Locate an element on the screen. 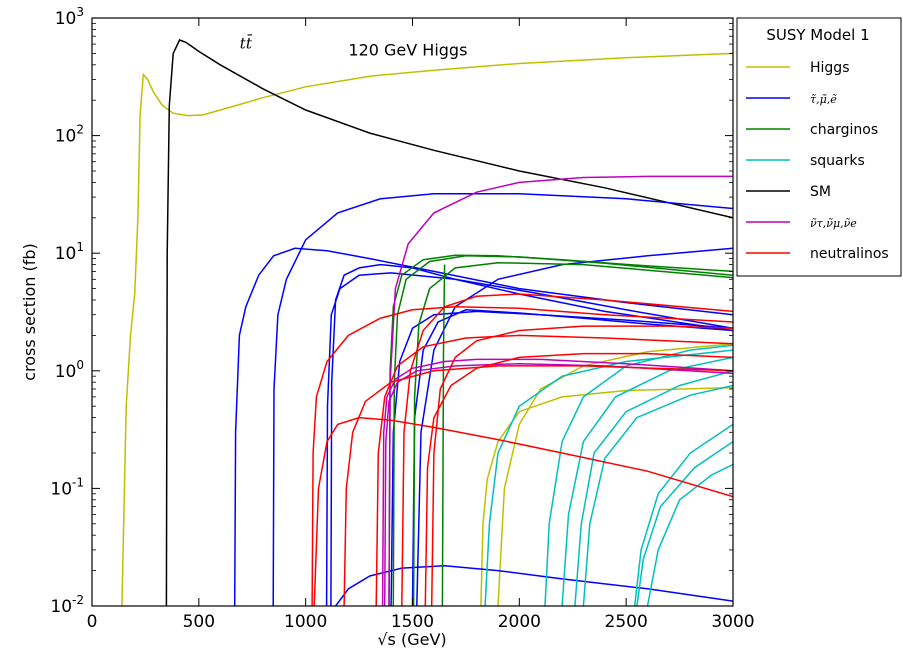  y-axis-label: cross section (fb) is located at coordinates (29, 312).